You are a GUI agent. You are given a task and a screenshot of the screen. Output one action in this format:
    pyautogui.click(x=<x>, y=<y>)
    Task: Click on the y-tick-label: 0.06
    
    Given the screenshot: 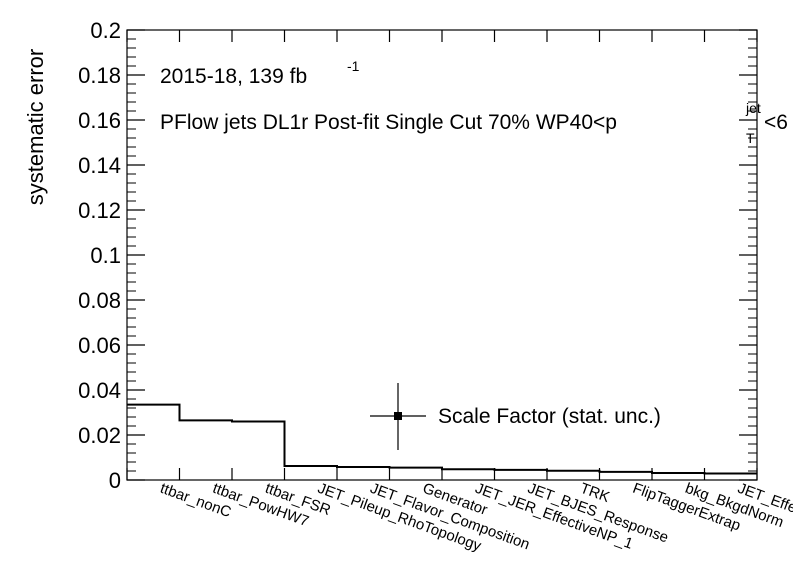 What is the action you would take?
    pyautogui.click(x=99, y=345)
    